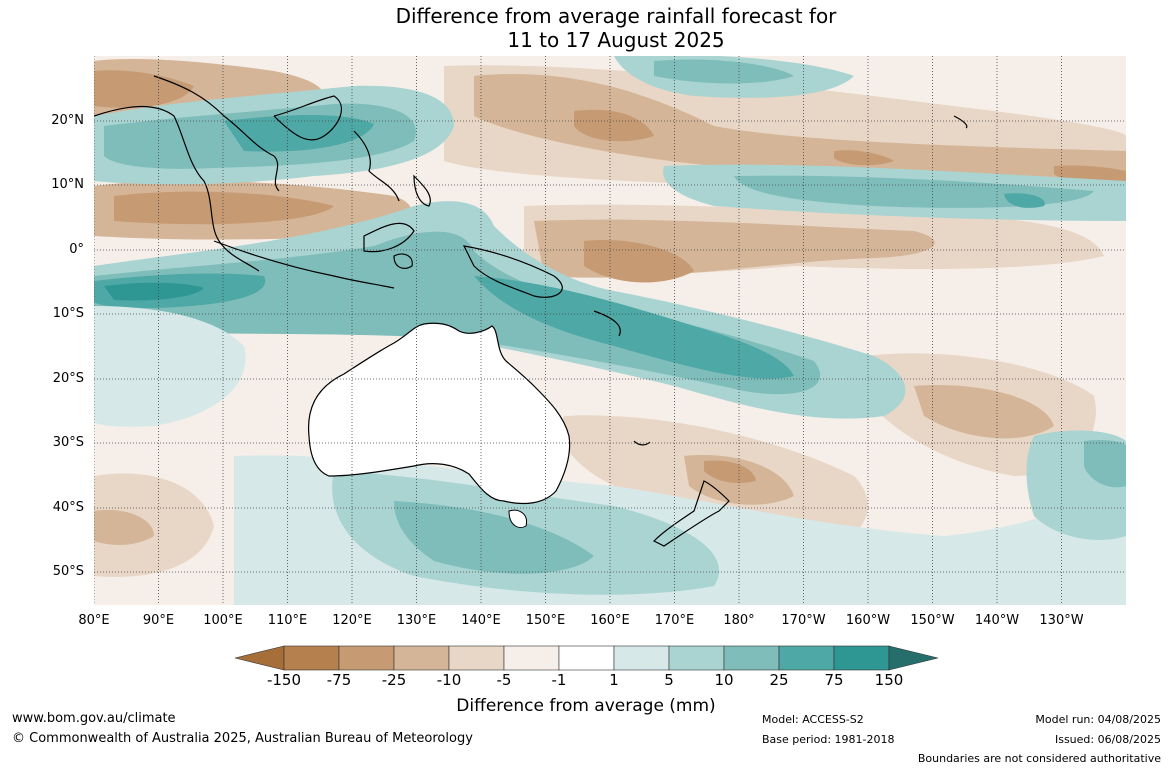 This screenshot has width=1173, height=770. Describe the element at coordinates (803, 620) in the screenshot. I see `lon-label-170w: 170°W` at that location.